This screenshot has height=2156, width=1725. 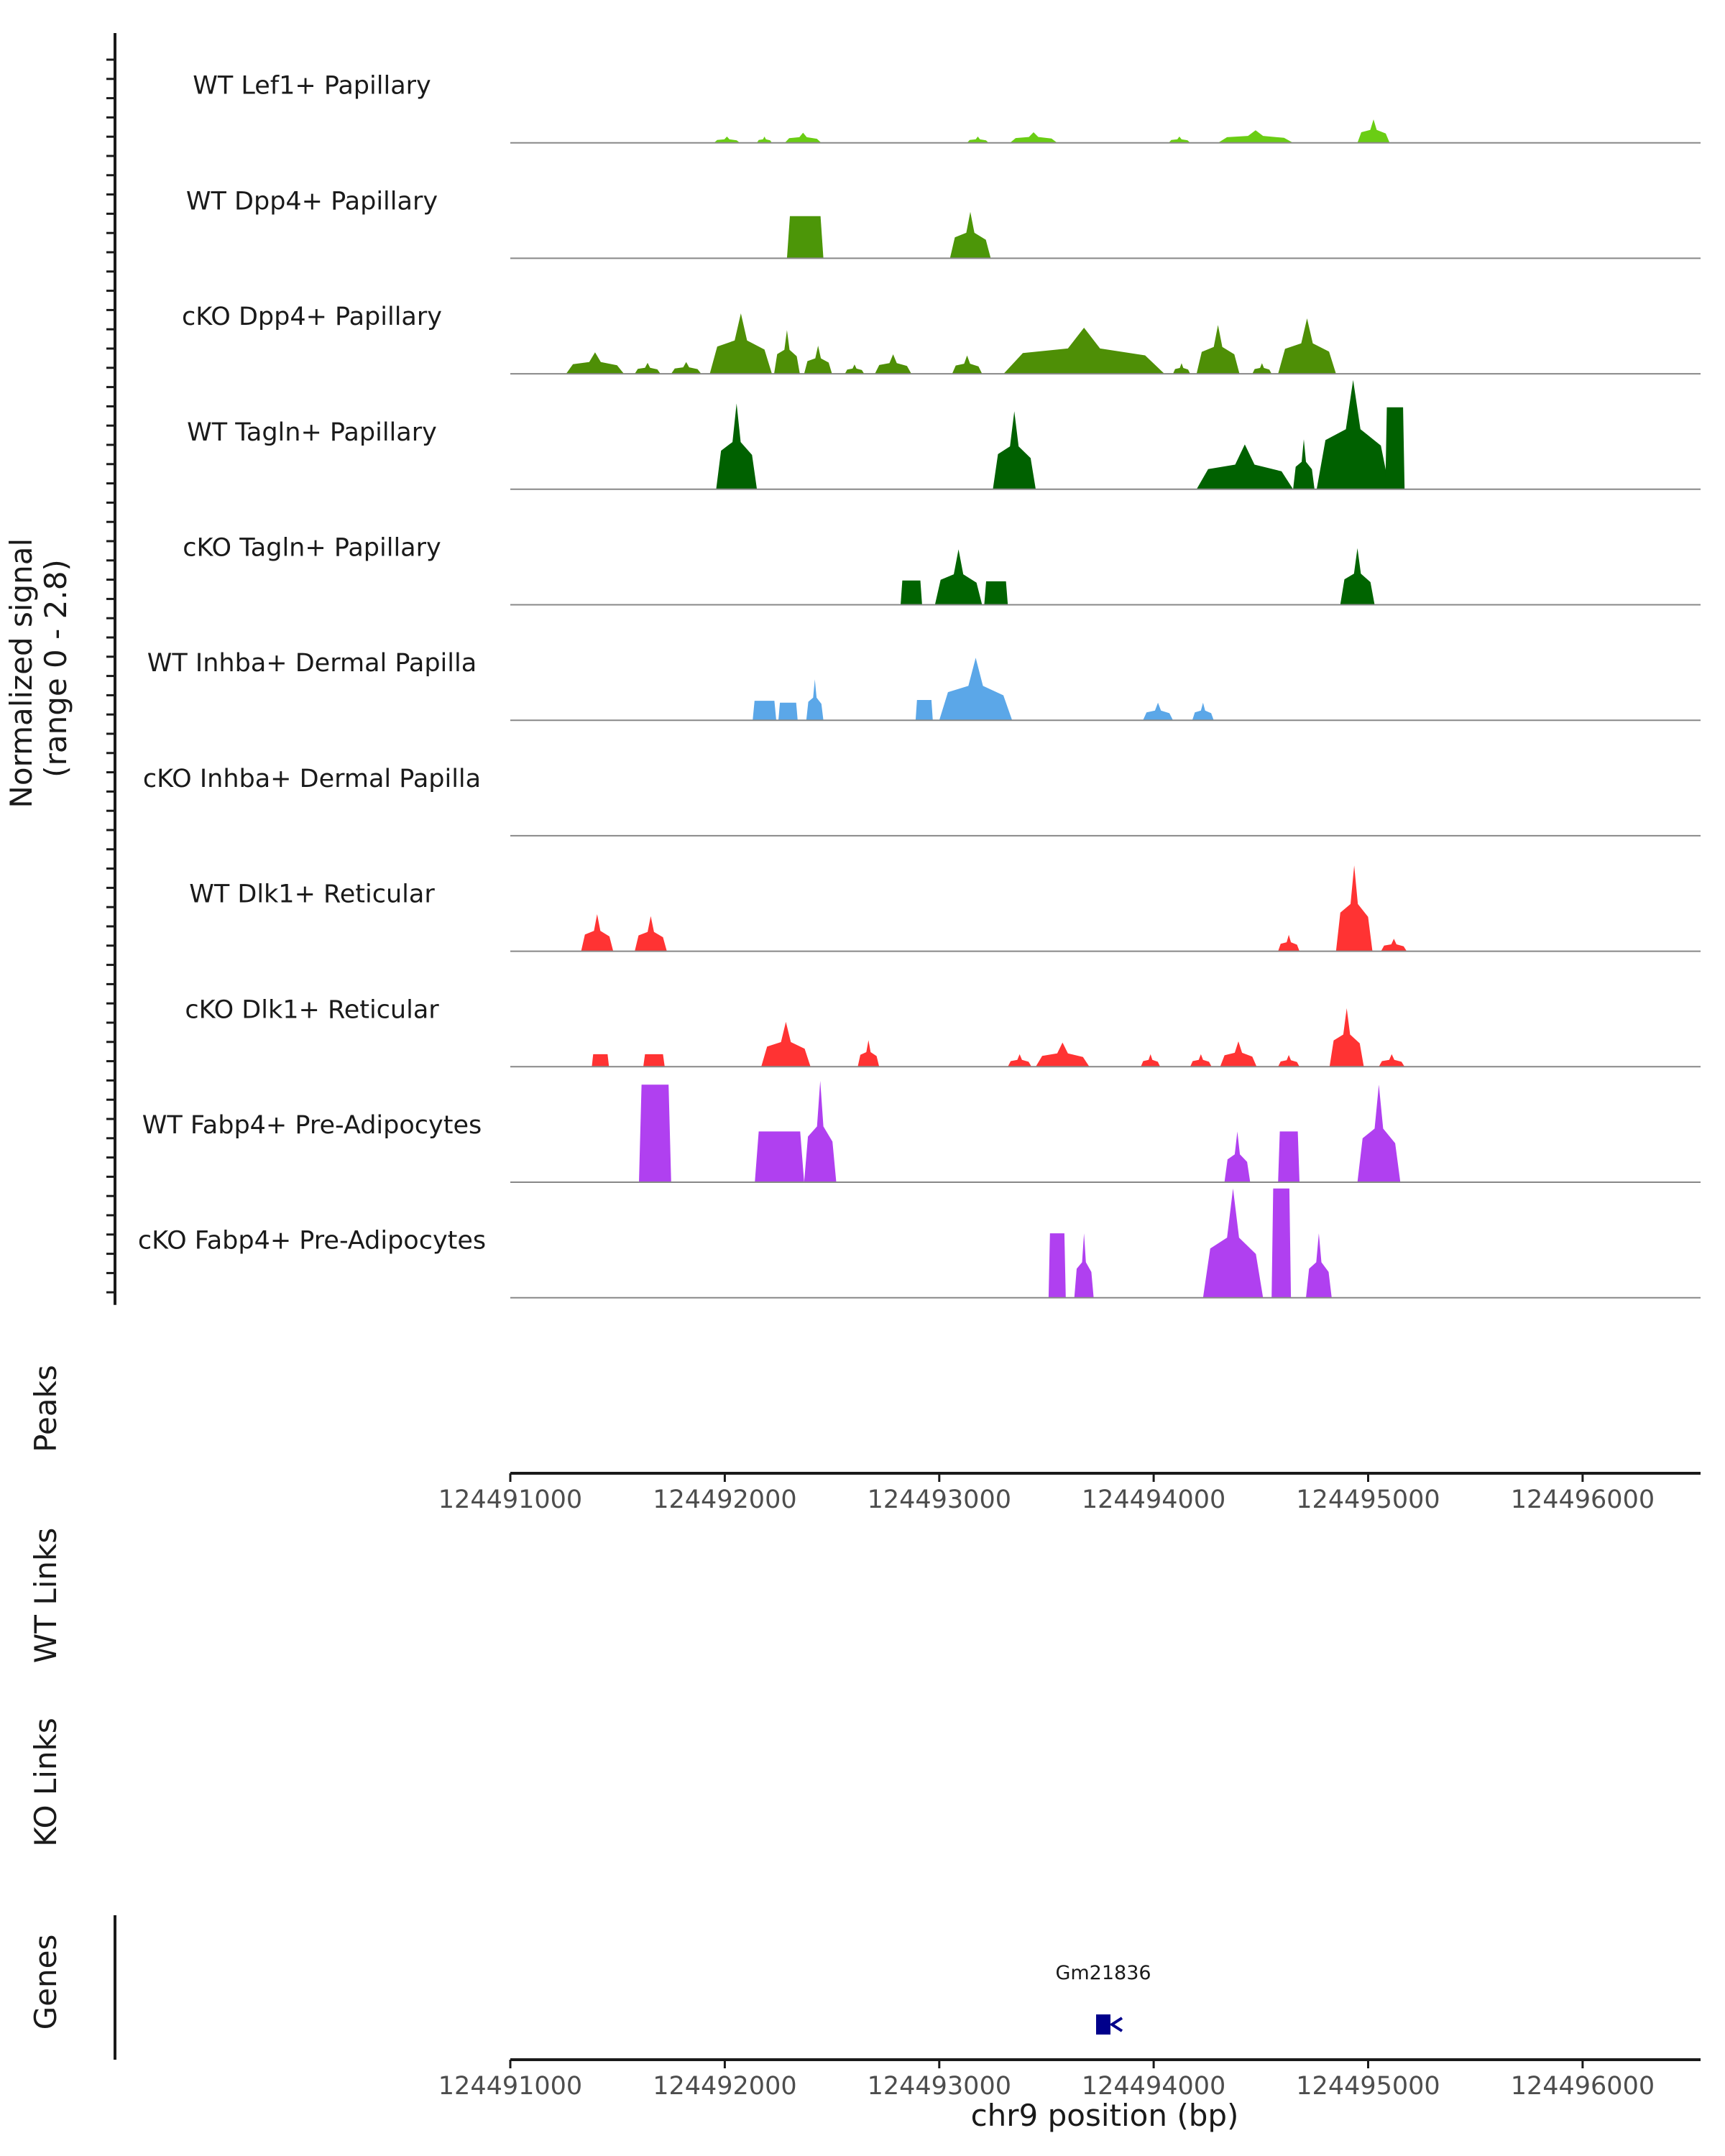 What do you see at coordinates (943, 223) in the screenshot?
I see `coverage-track: WT Dpp4+ Papillary` at bounding box center [943, 223].